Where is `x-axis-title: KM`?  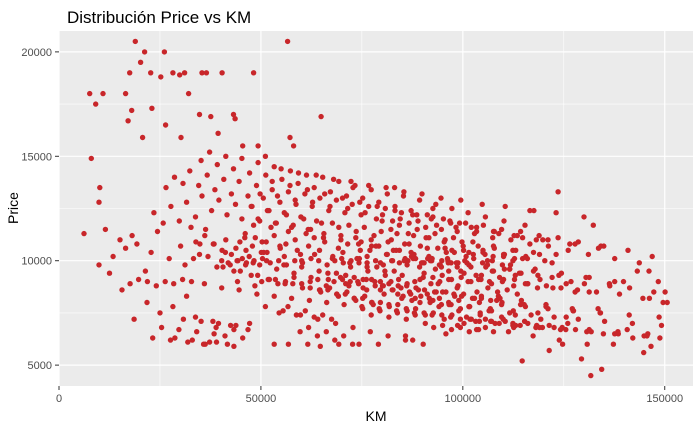
x-axis-title: KM is located at coordinates (376, 416).